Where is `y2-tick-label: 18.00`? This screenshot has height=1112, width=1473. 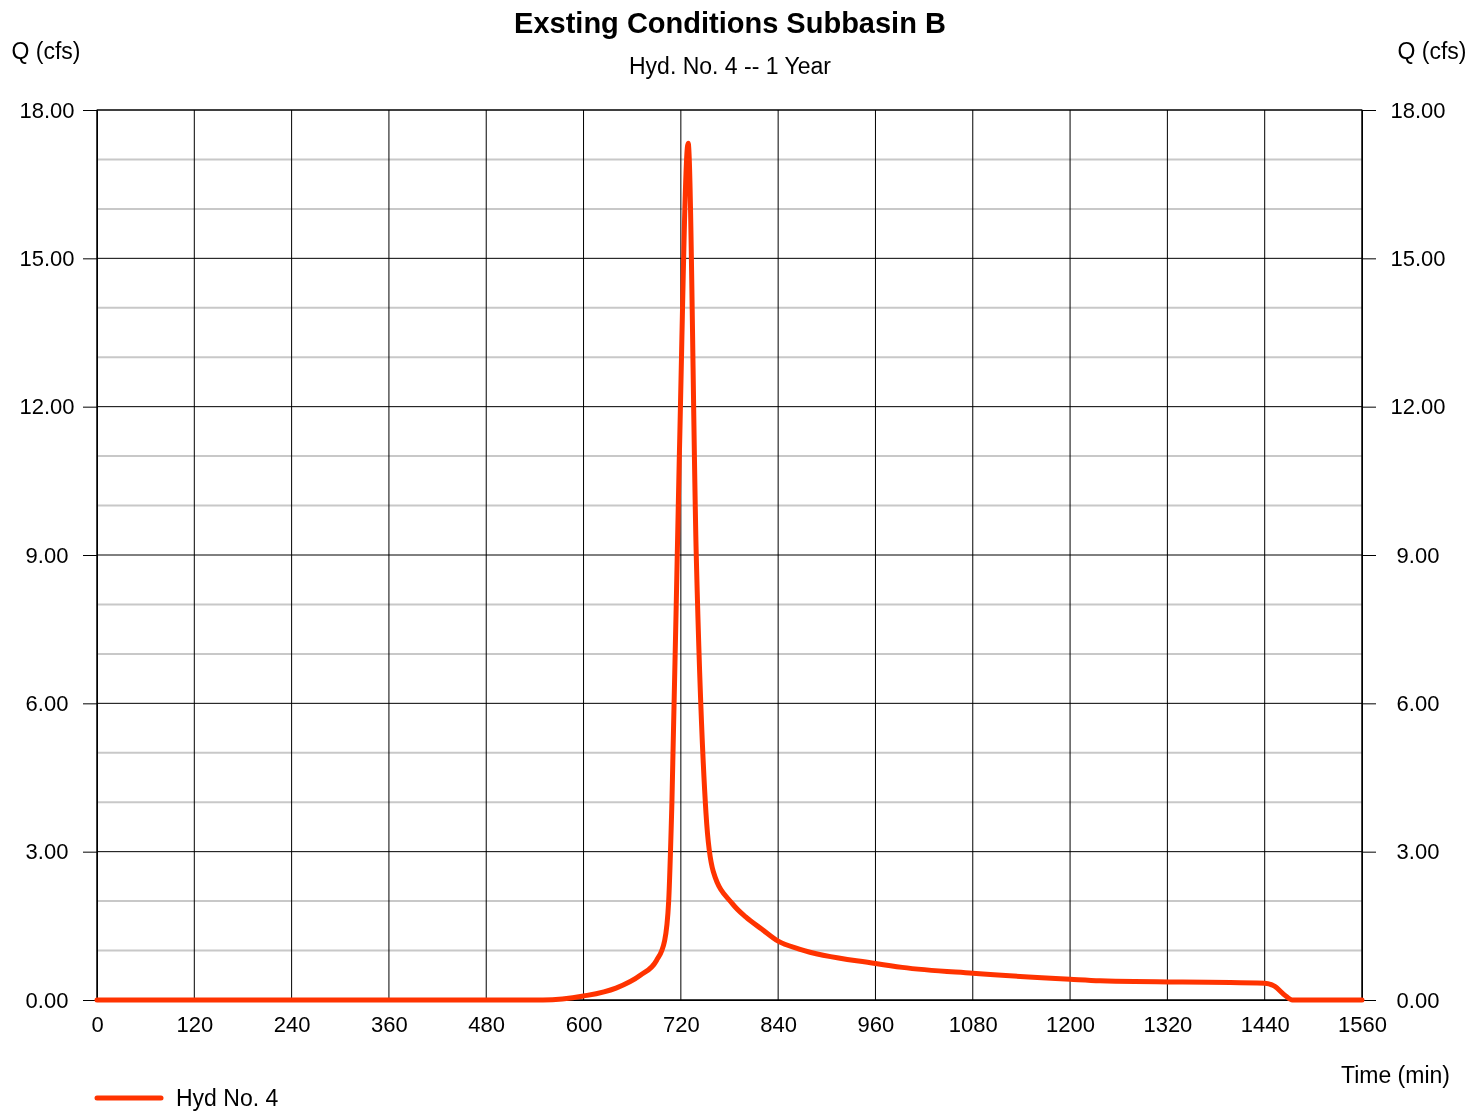 y2-tick-label: 18.00 is located at coordinates (1418, 110).